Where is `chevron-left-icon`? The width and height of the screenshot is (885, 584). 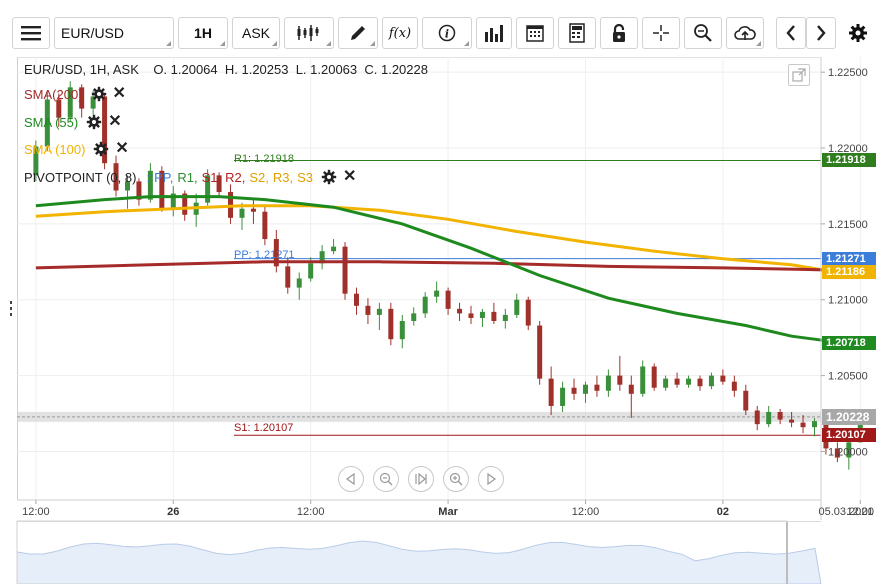 chevron-left-icon is located at coordinates (790, 33).